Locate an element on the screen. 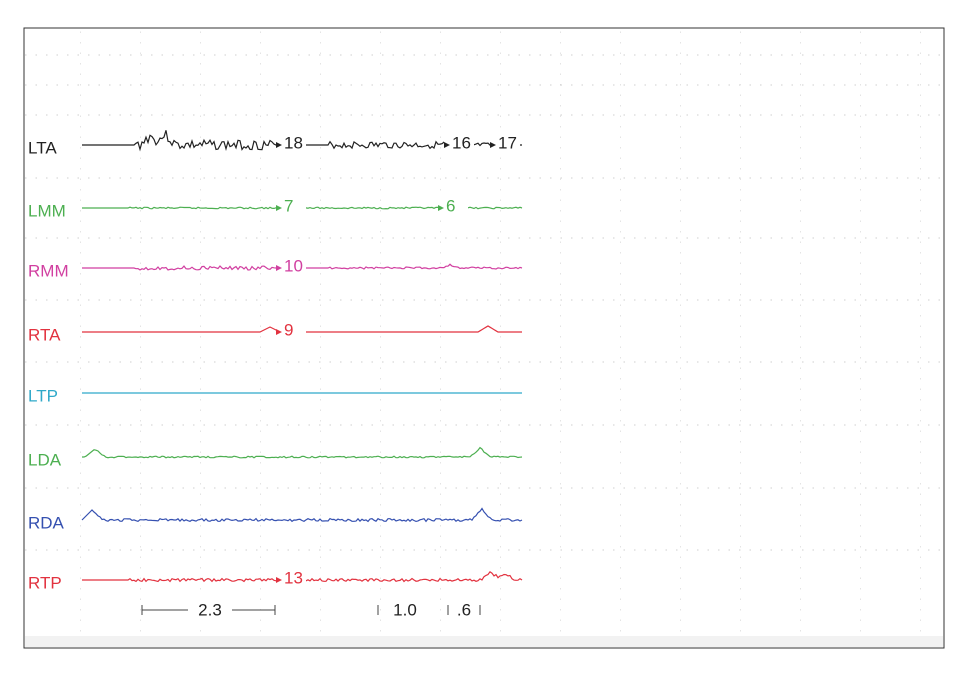 This screenshot has width=975, height=675. channel-label: LMM is located at coordinates (47, 210).